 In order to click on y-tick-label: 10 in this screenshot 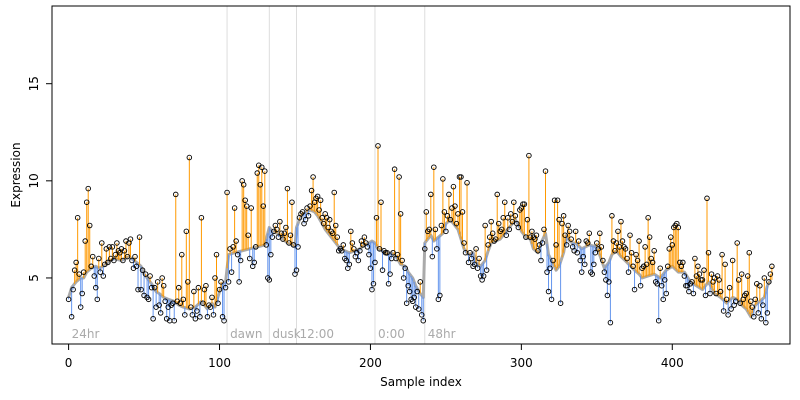, I will do `click(34, 180)`.